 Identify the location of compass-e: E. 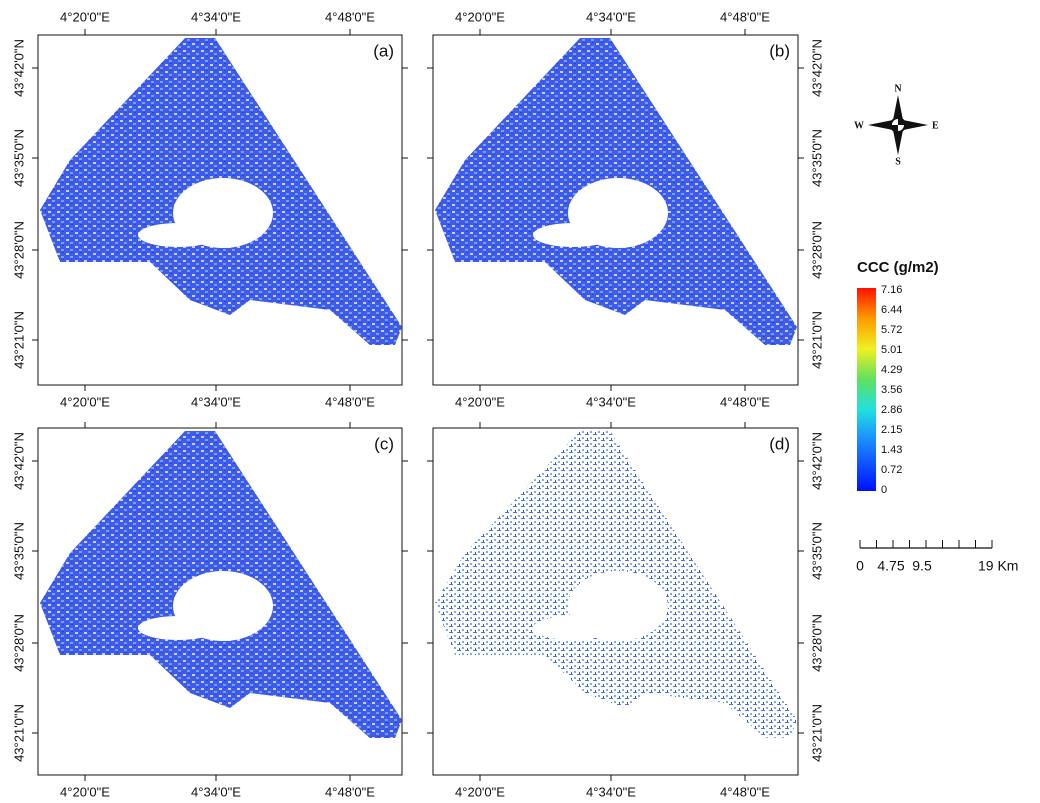
(935, 125).